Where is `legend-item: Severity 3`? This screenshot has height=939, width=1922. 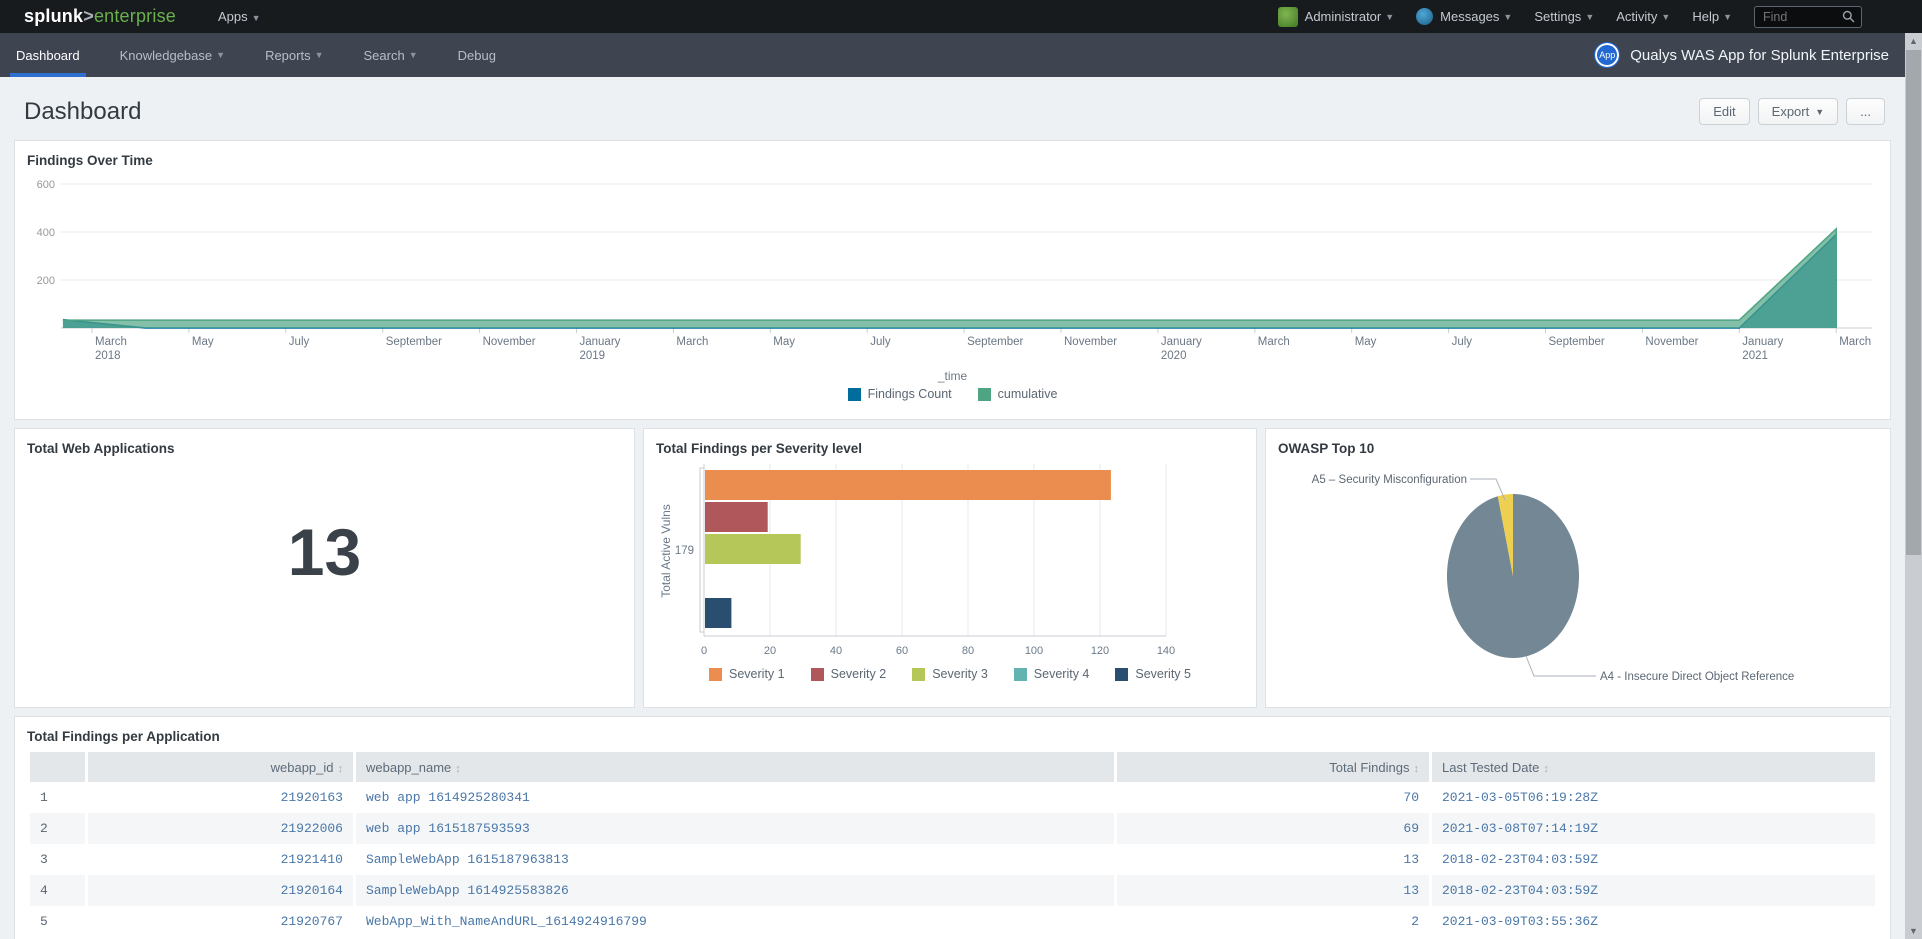 legend-item: Severity 3 is located at coordinates (950, 674).